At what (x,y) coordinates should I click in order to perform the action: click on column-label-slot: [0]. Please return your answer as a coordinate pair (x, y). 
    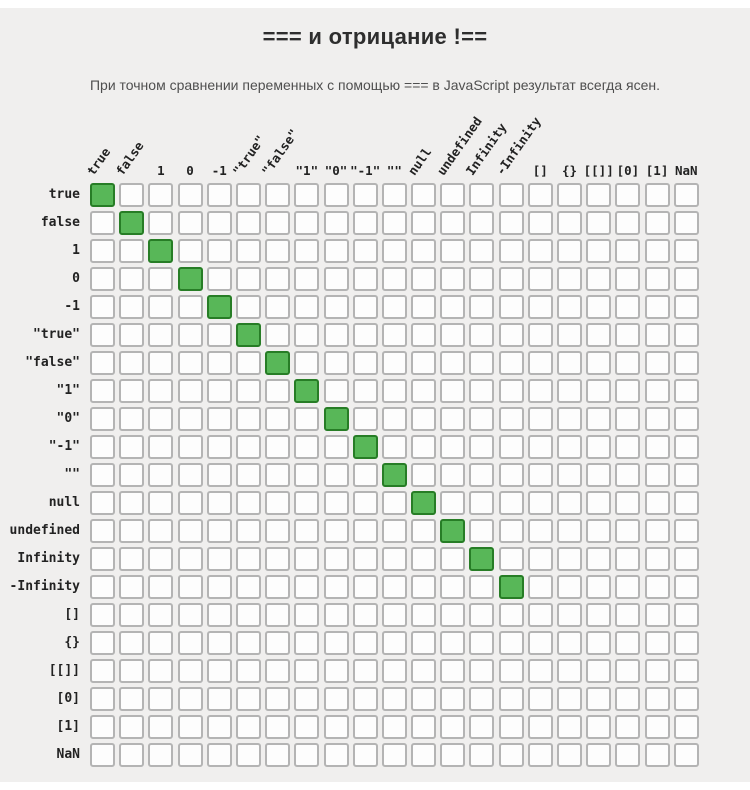
    Looking at the image, I should click on (627, 149).